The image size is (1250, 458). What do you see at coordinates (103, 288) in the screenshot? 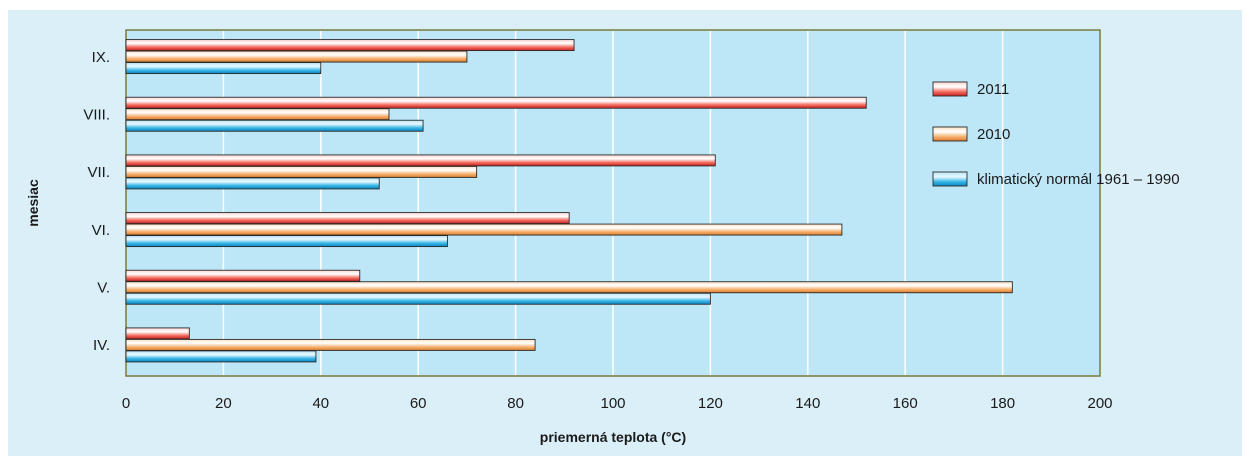
I see `y-tick-label: V.` at bounding box center [103, 288].